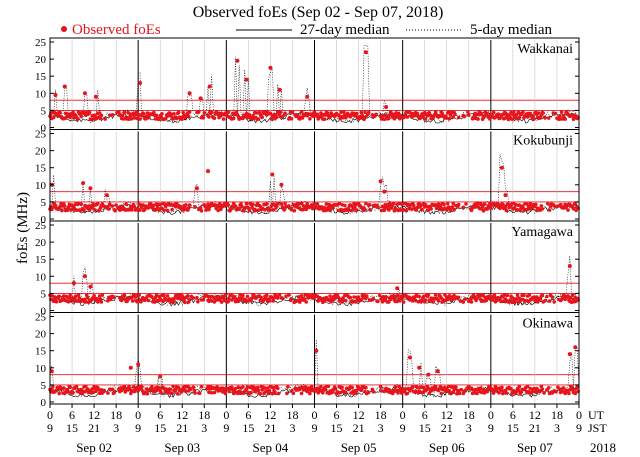 The height and width of the screenshot is (457, 640). What do you see at coordinates (160, 415) in the screenshot?
I see `x-ut-tick-label: 6` at bounding box center [160, 415].